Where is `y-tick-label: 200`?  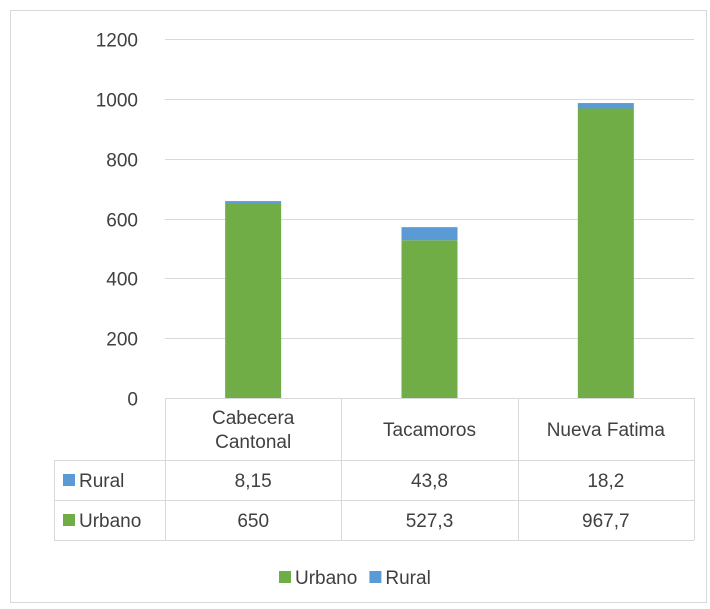 y-tick-label: 200 is located at coordinates (122, 340).